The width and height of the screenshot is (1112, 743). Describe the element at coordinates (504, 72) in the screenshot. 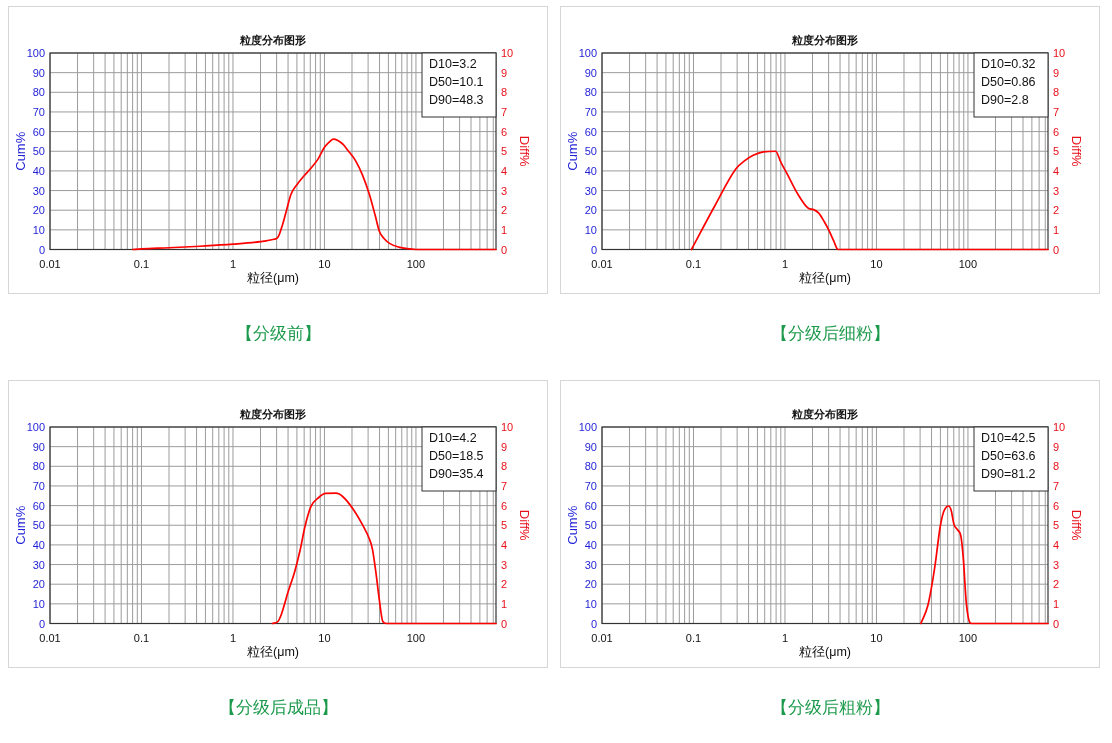

I see `y2-tick-label: 9` at that location.